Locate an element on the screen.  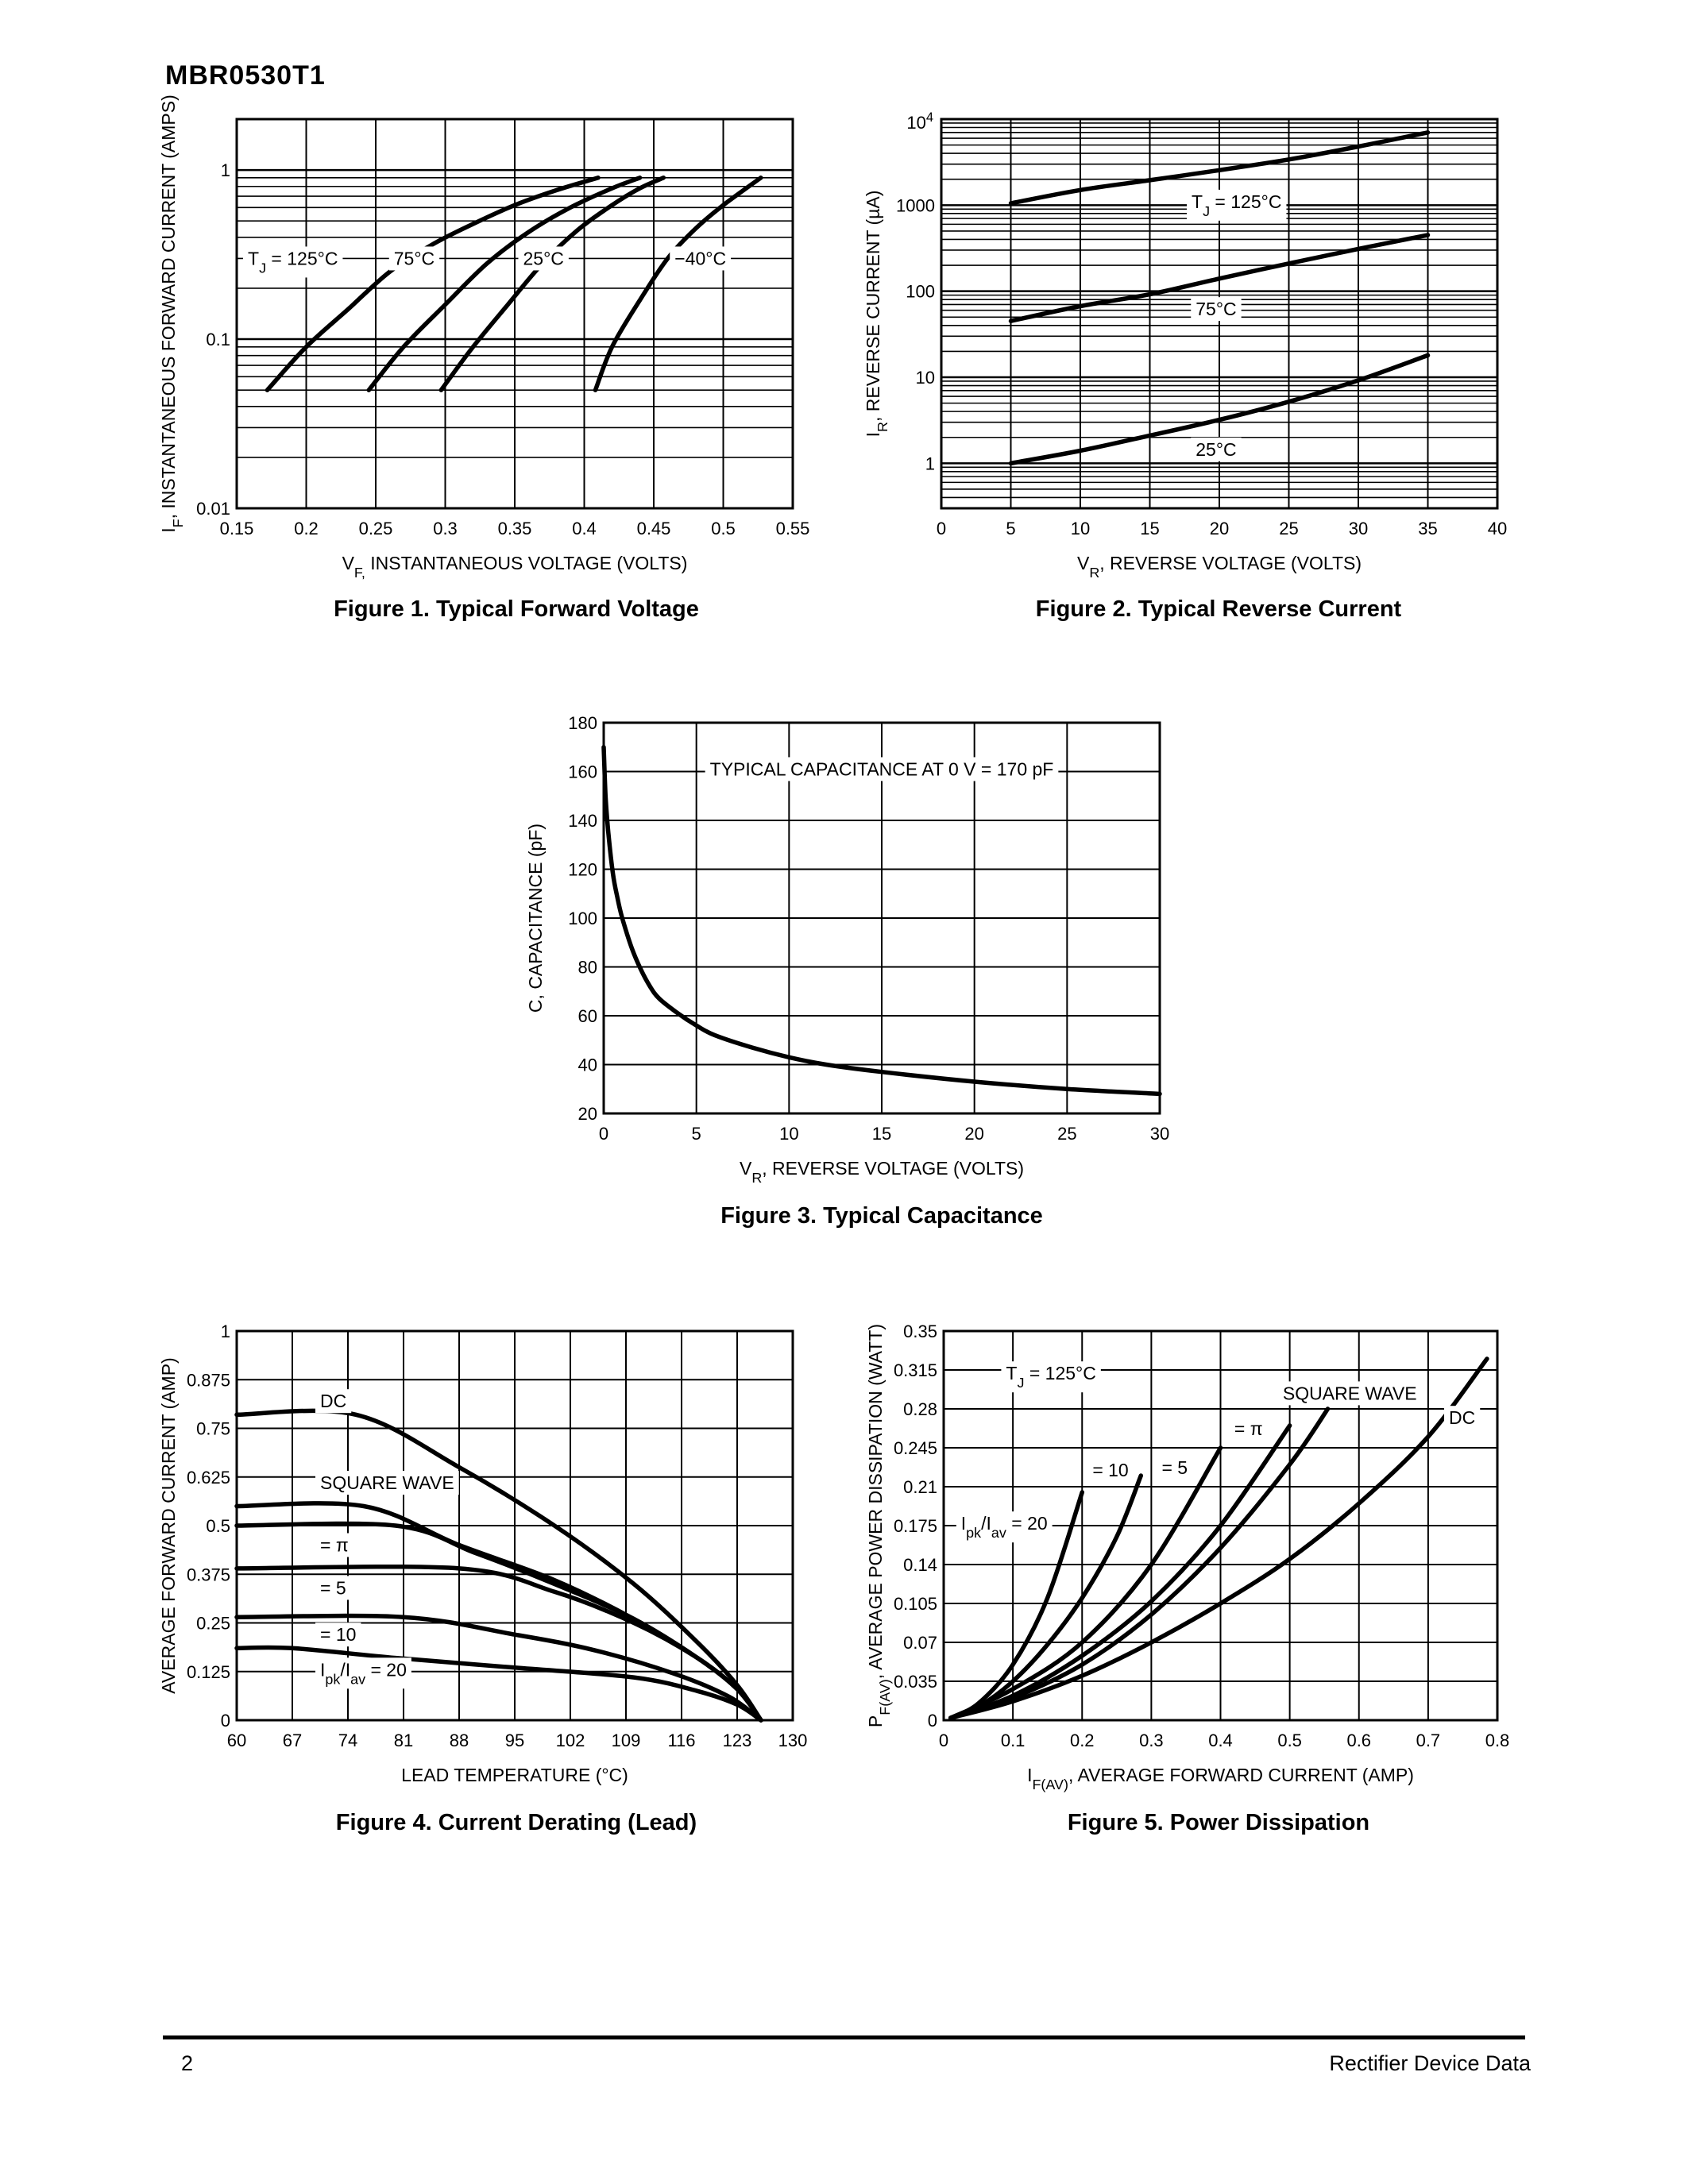
x-tick-label: 0.55 is located at coordinates (793, 528).